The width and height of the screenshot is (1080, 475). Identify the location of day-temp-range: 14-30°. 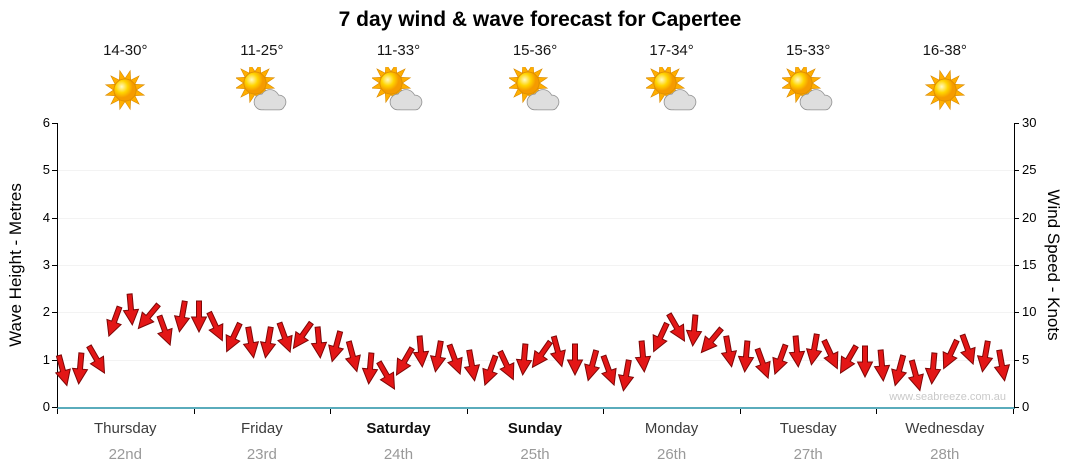
(125, 50).